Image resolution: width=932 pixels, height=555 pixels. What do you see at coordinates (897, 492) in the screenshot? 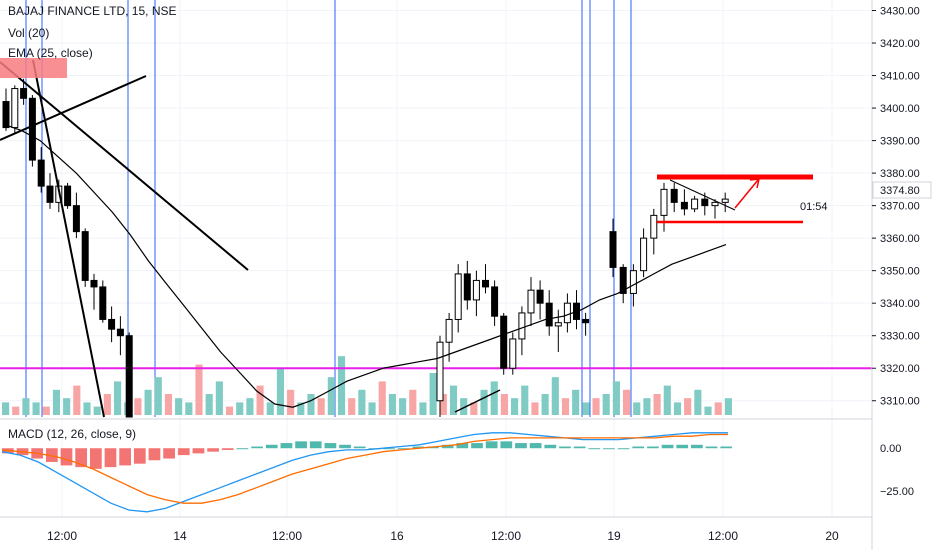
I see `macd-axis-label: −25.00` at bounding box center [897, 492].